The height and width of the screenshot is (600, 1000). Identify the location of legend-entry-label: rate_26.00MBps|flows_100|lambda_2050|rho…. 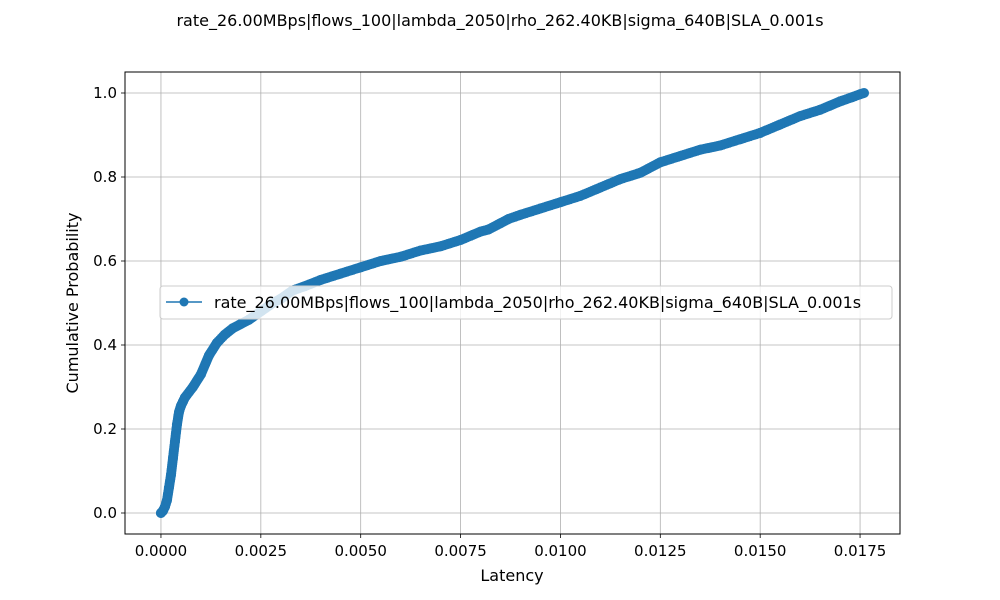
(537, 303).